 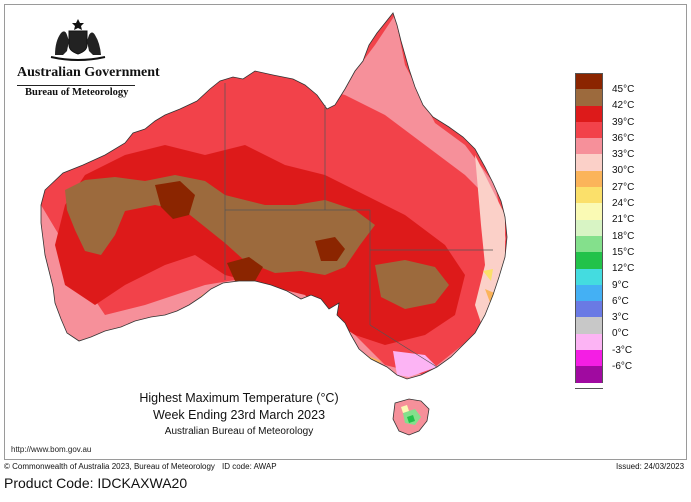 I want to click on legend-label: 18°C, so click(x=623, y=236).